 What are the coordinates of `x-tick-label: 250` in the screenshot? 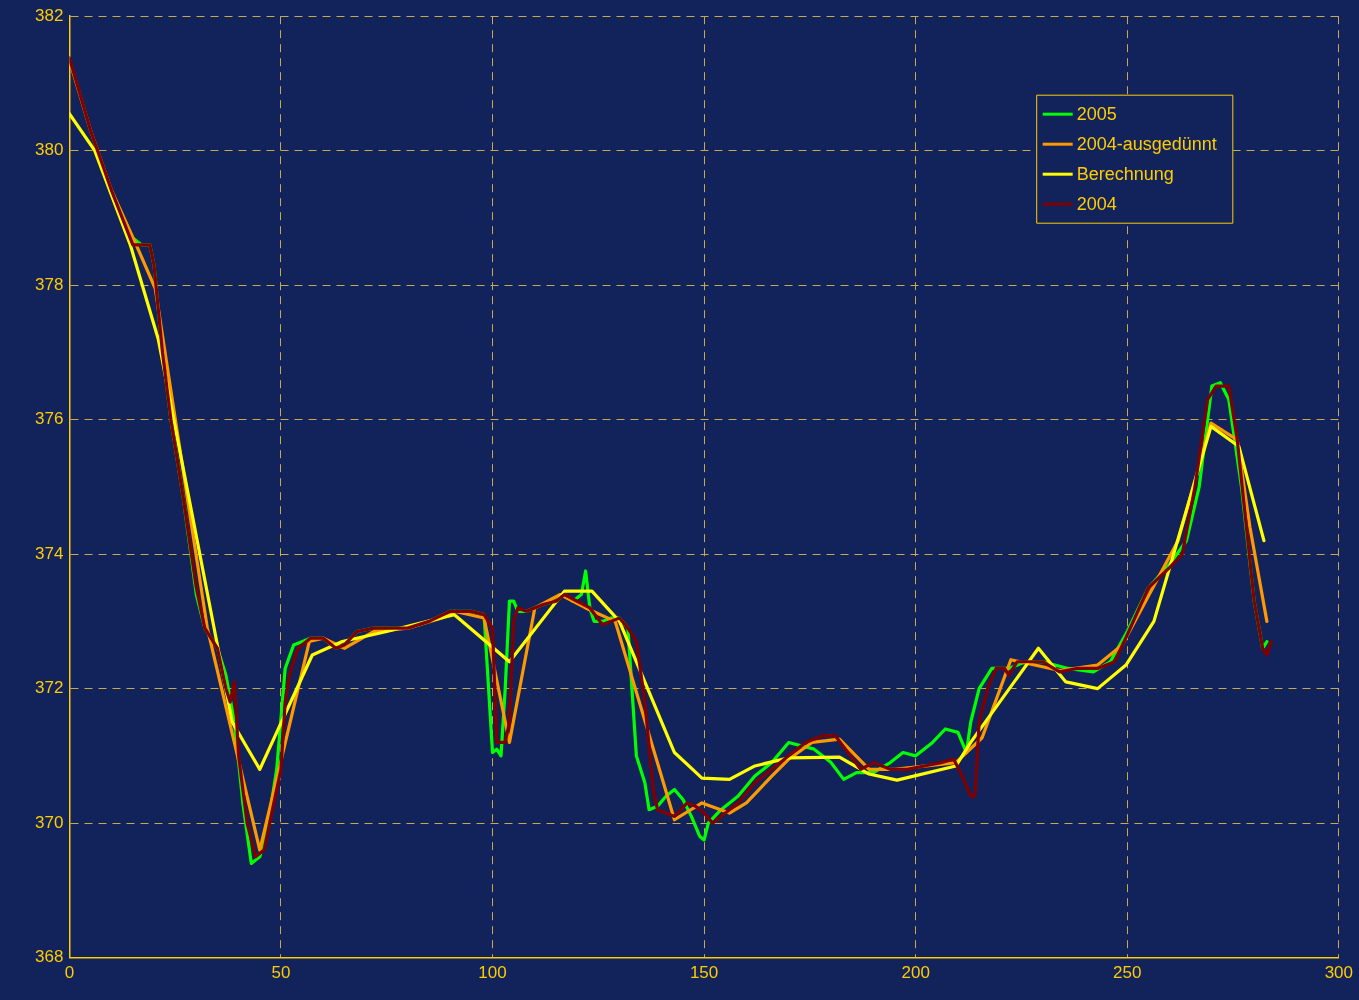 It's located at (1127, 973).